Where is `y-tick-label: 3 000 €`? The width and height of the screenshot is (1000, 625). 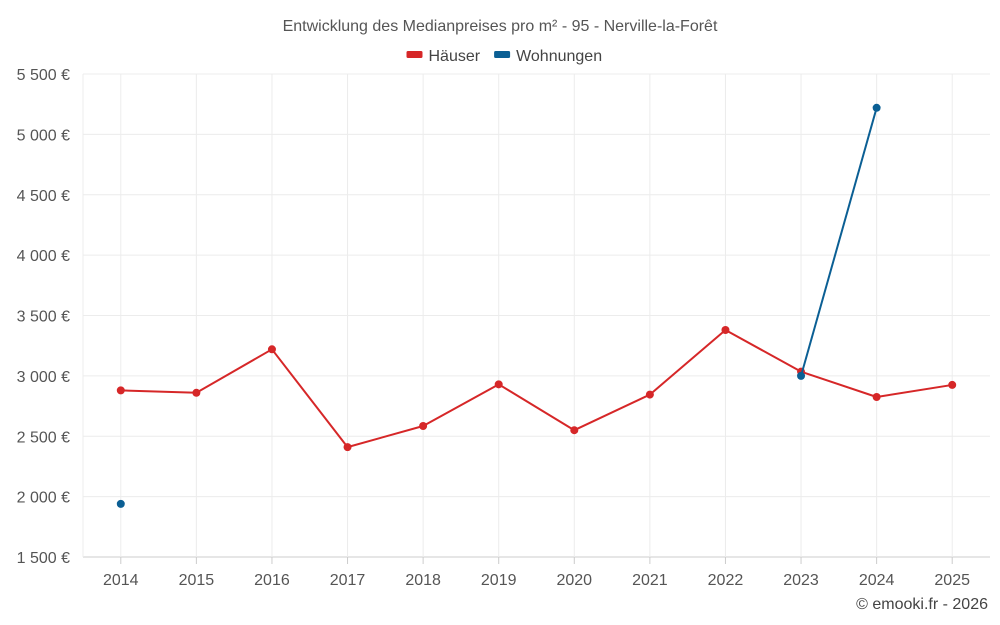 y-tick-label: 3 000 € is located at coordinates (43, 377).